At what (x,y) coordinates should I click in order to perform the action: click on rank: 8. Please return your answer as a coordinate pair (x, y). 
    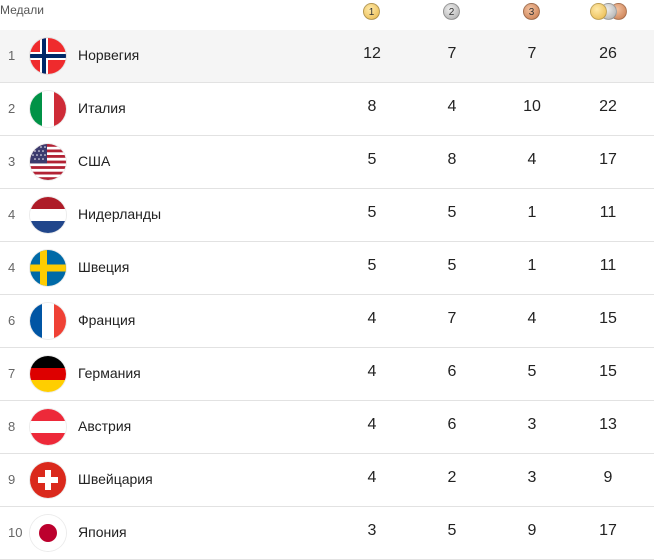
    Looking at the image, I should click on (12, 426).